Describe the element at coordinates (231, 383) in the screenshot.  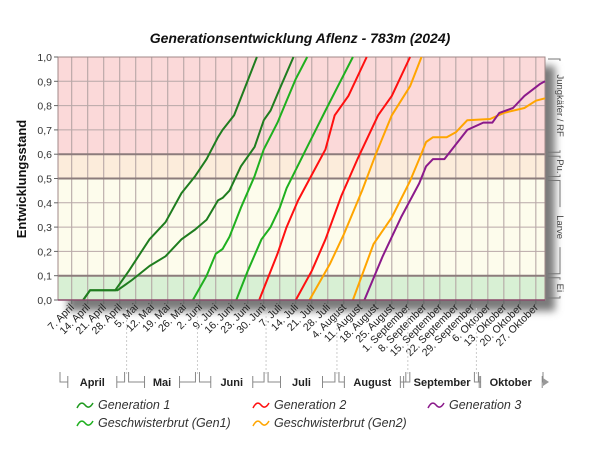
I see `month-label: Juni` at that location.